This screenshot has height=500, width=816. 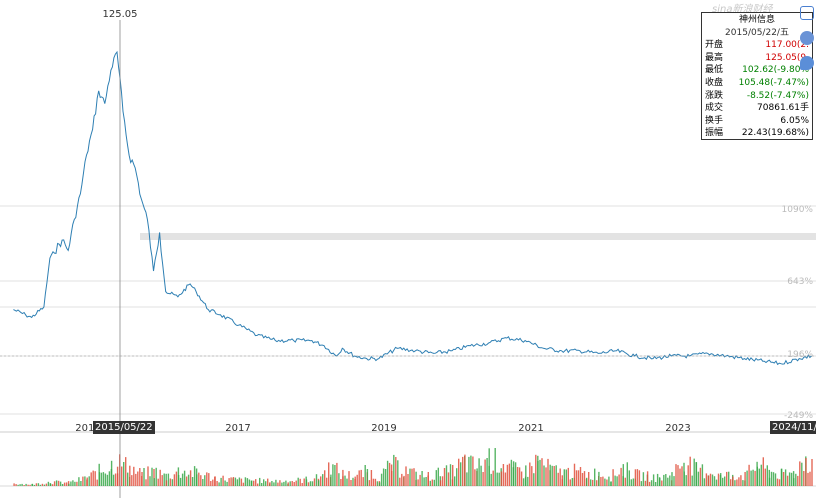 What do you see at coordinates (800, 282) in the screenshot?
I see `y-tick-label: 643%` at bounding box center [800, 282].